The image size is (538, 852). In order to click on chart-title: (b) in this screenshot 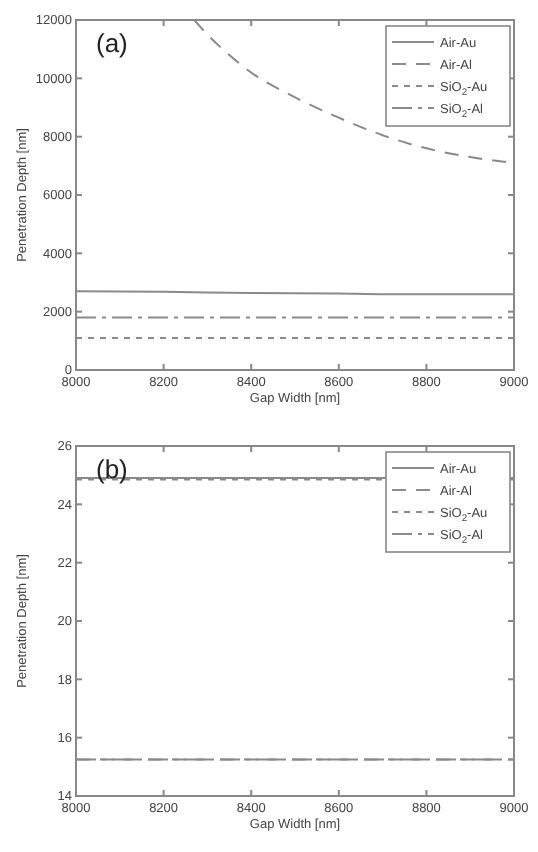, I will do `click(112, 469)`.